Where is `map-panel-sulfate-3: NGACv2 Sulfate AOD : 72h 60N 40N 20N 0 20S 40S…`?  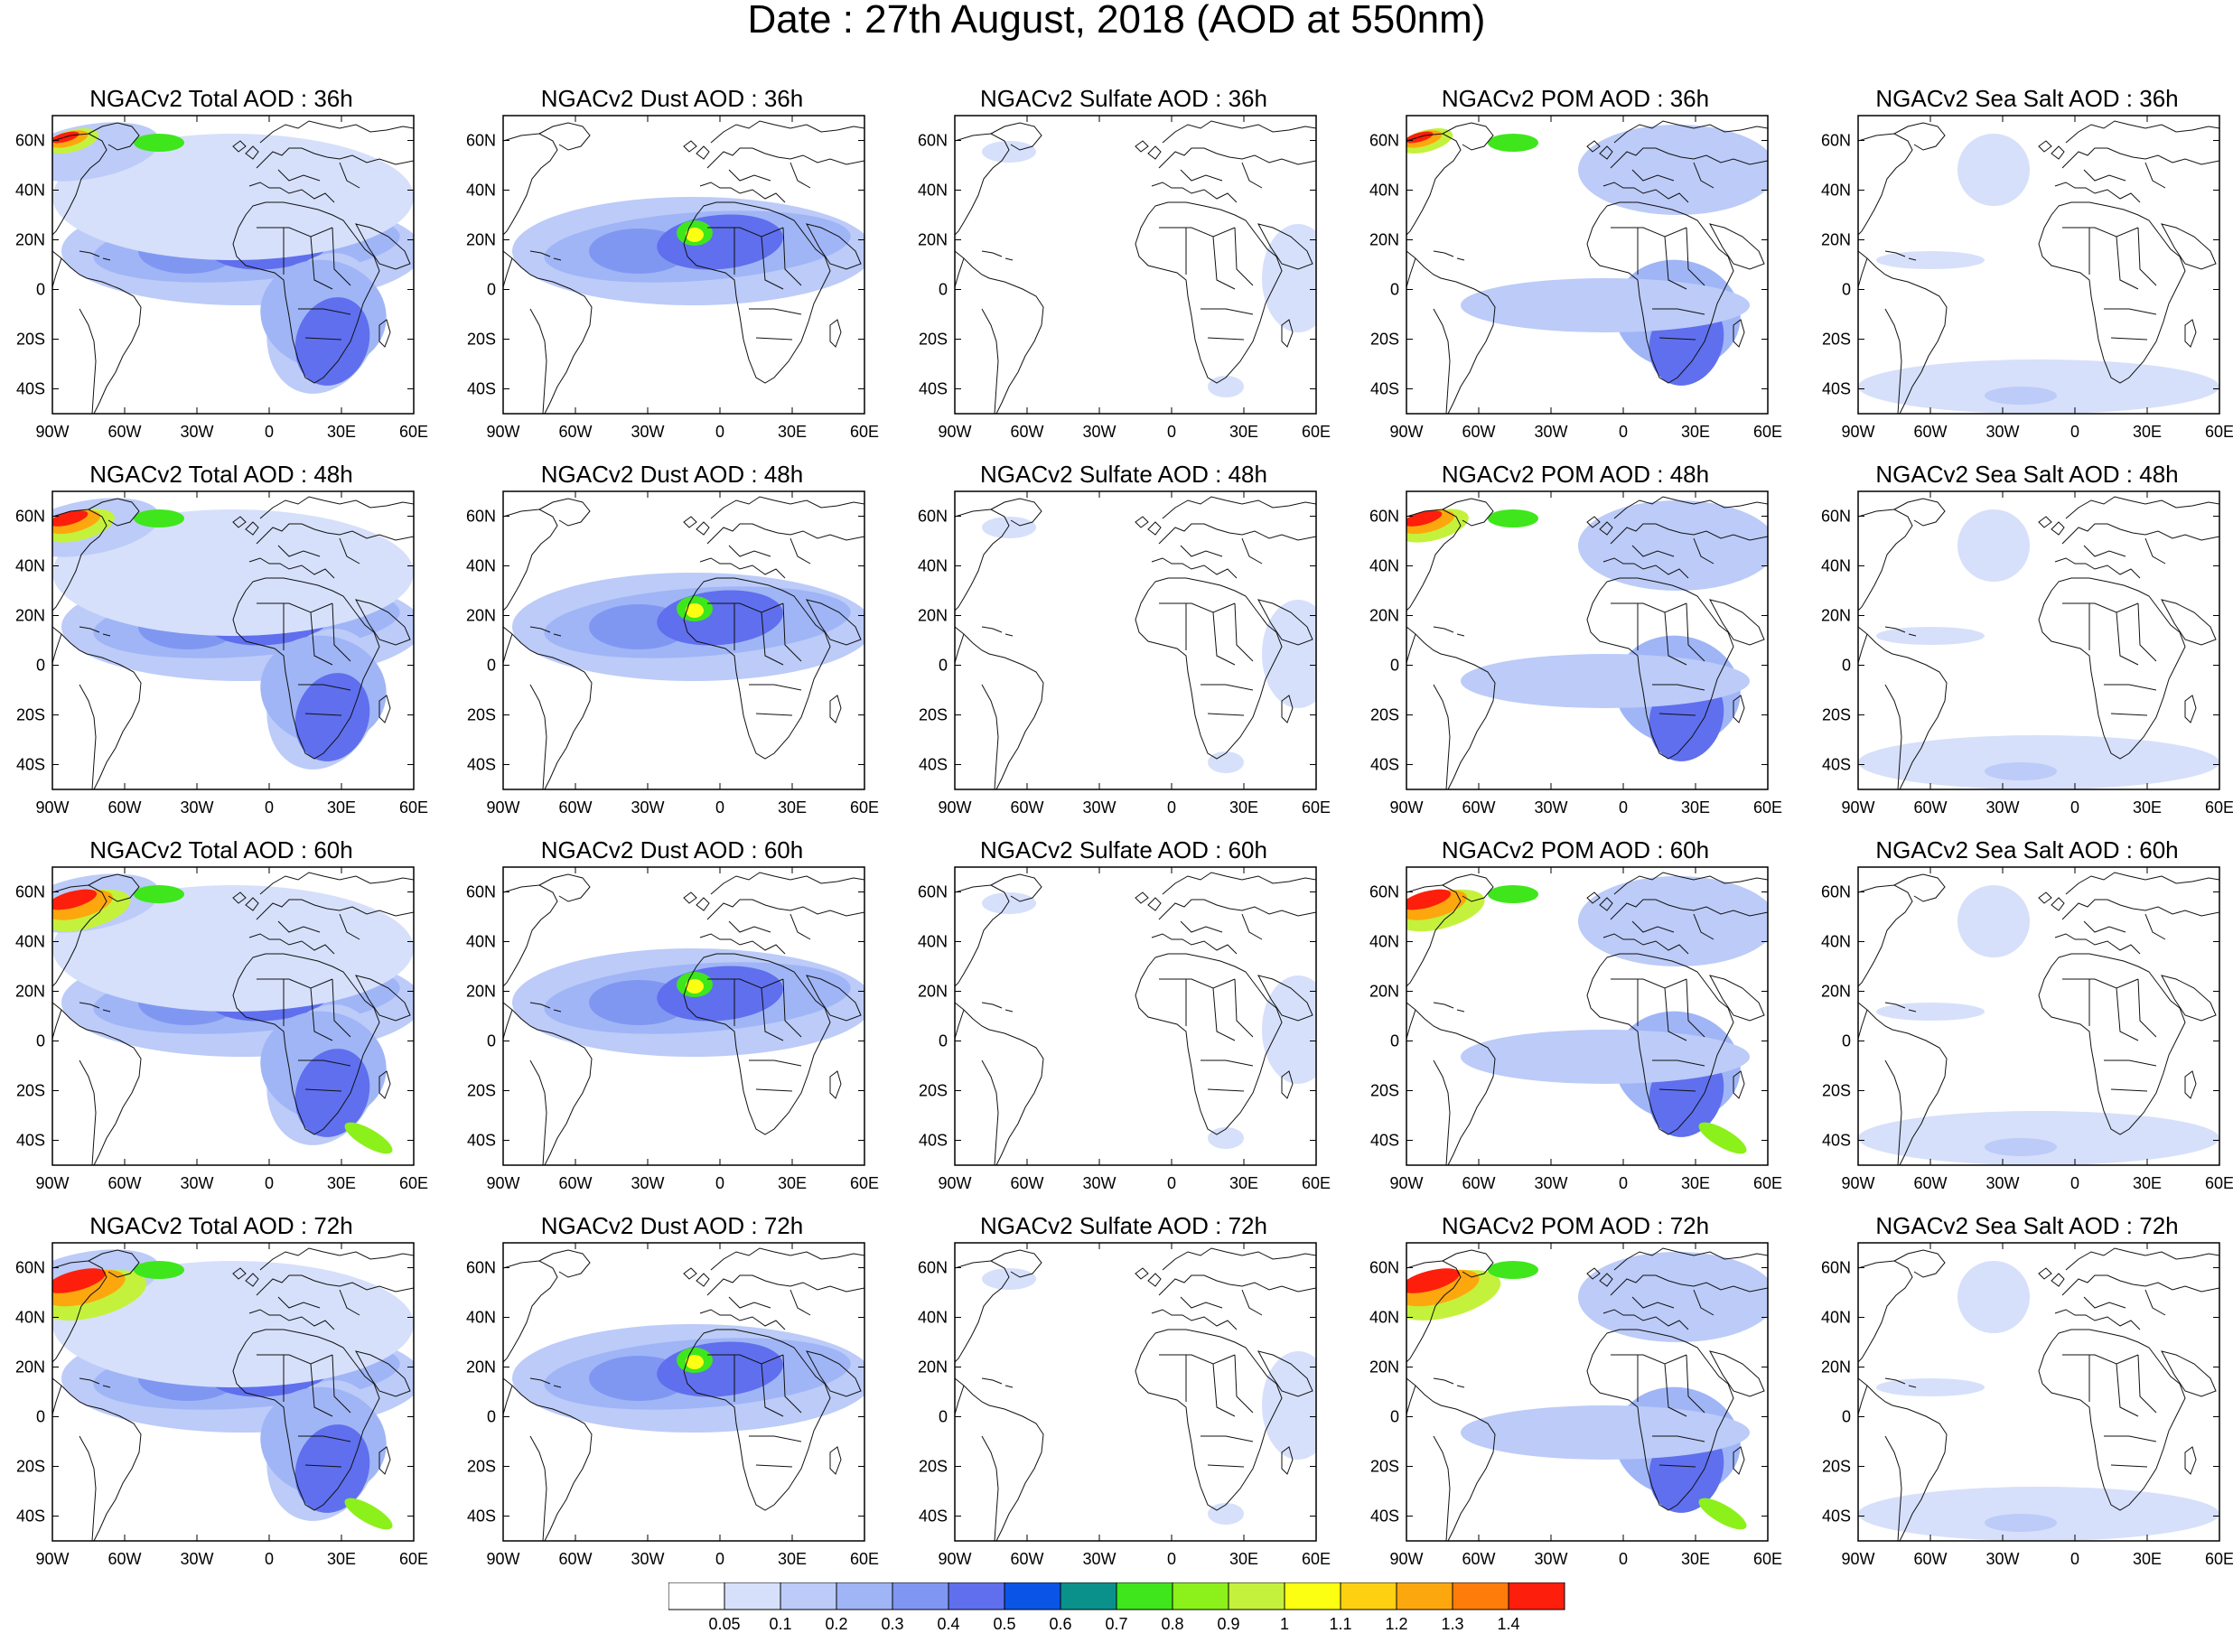
map-panel-sulfate-3: NGACv2 Sulfate AOD : 72h 60N 40N 20N 0 20S 40S… is located at coordinates (1119, 1398).